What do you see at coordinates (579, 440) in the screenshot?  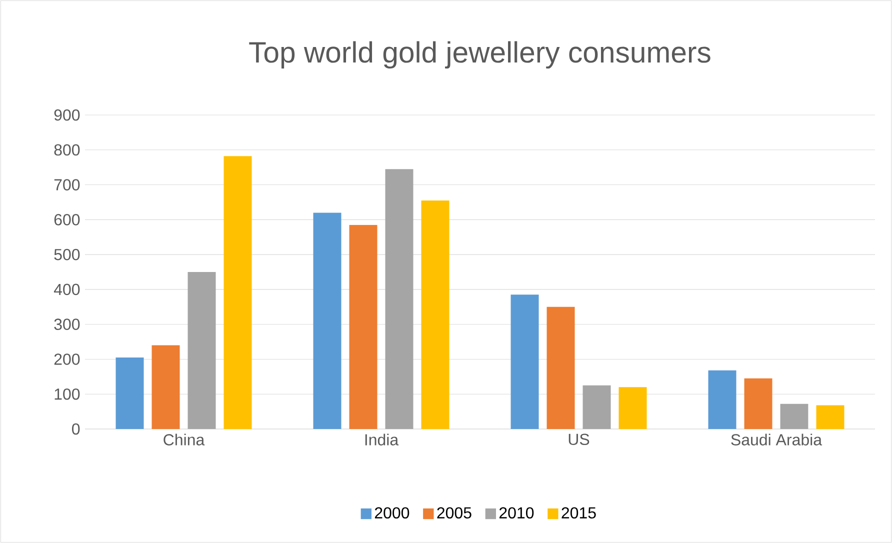 I see `x-tick-label: US` at bounding box center [579, 440].